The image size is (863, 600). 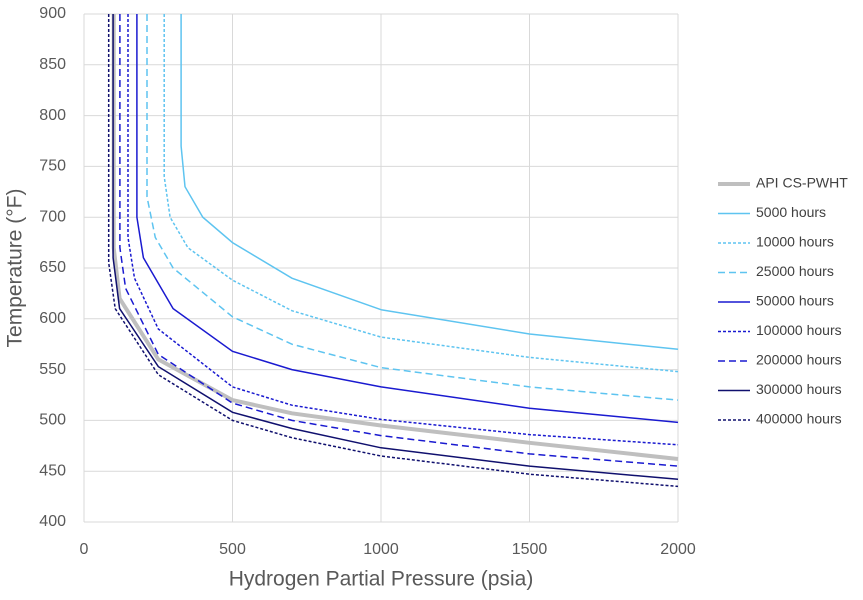 What do you see at coordinates (52, 64) in the screenshot?
I see `y-tick-label: 850` at bounding box center [52, 64].